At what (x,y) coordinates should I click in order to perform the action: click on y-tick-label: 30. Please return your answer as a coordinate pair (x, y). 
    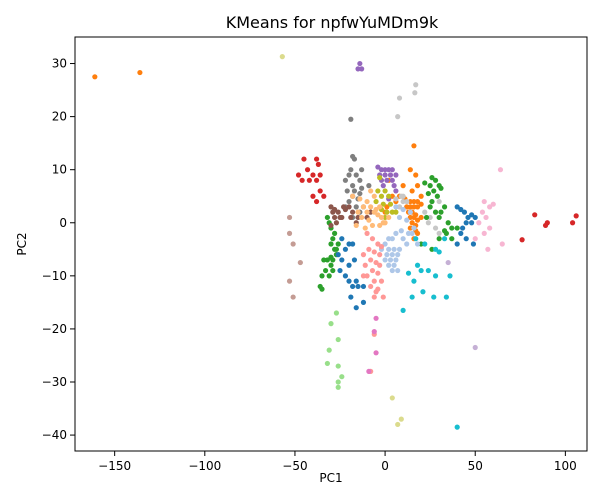
    Looking at the image, I should click on (59, 64).